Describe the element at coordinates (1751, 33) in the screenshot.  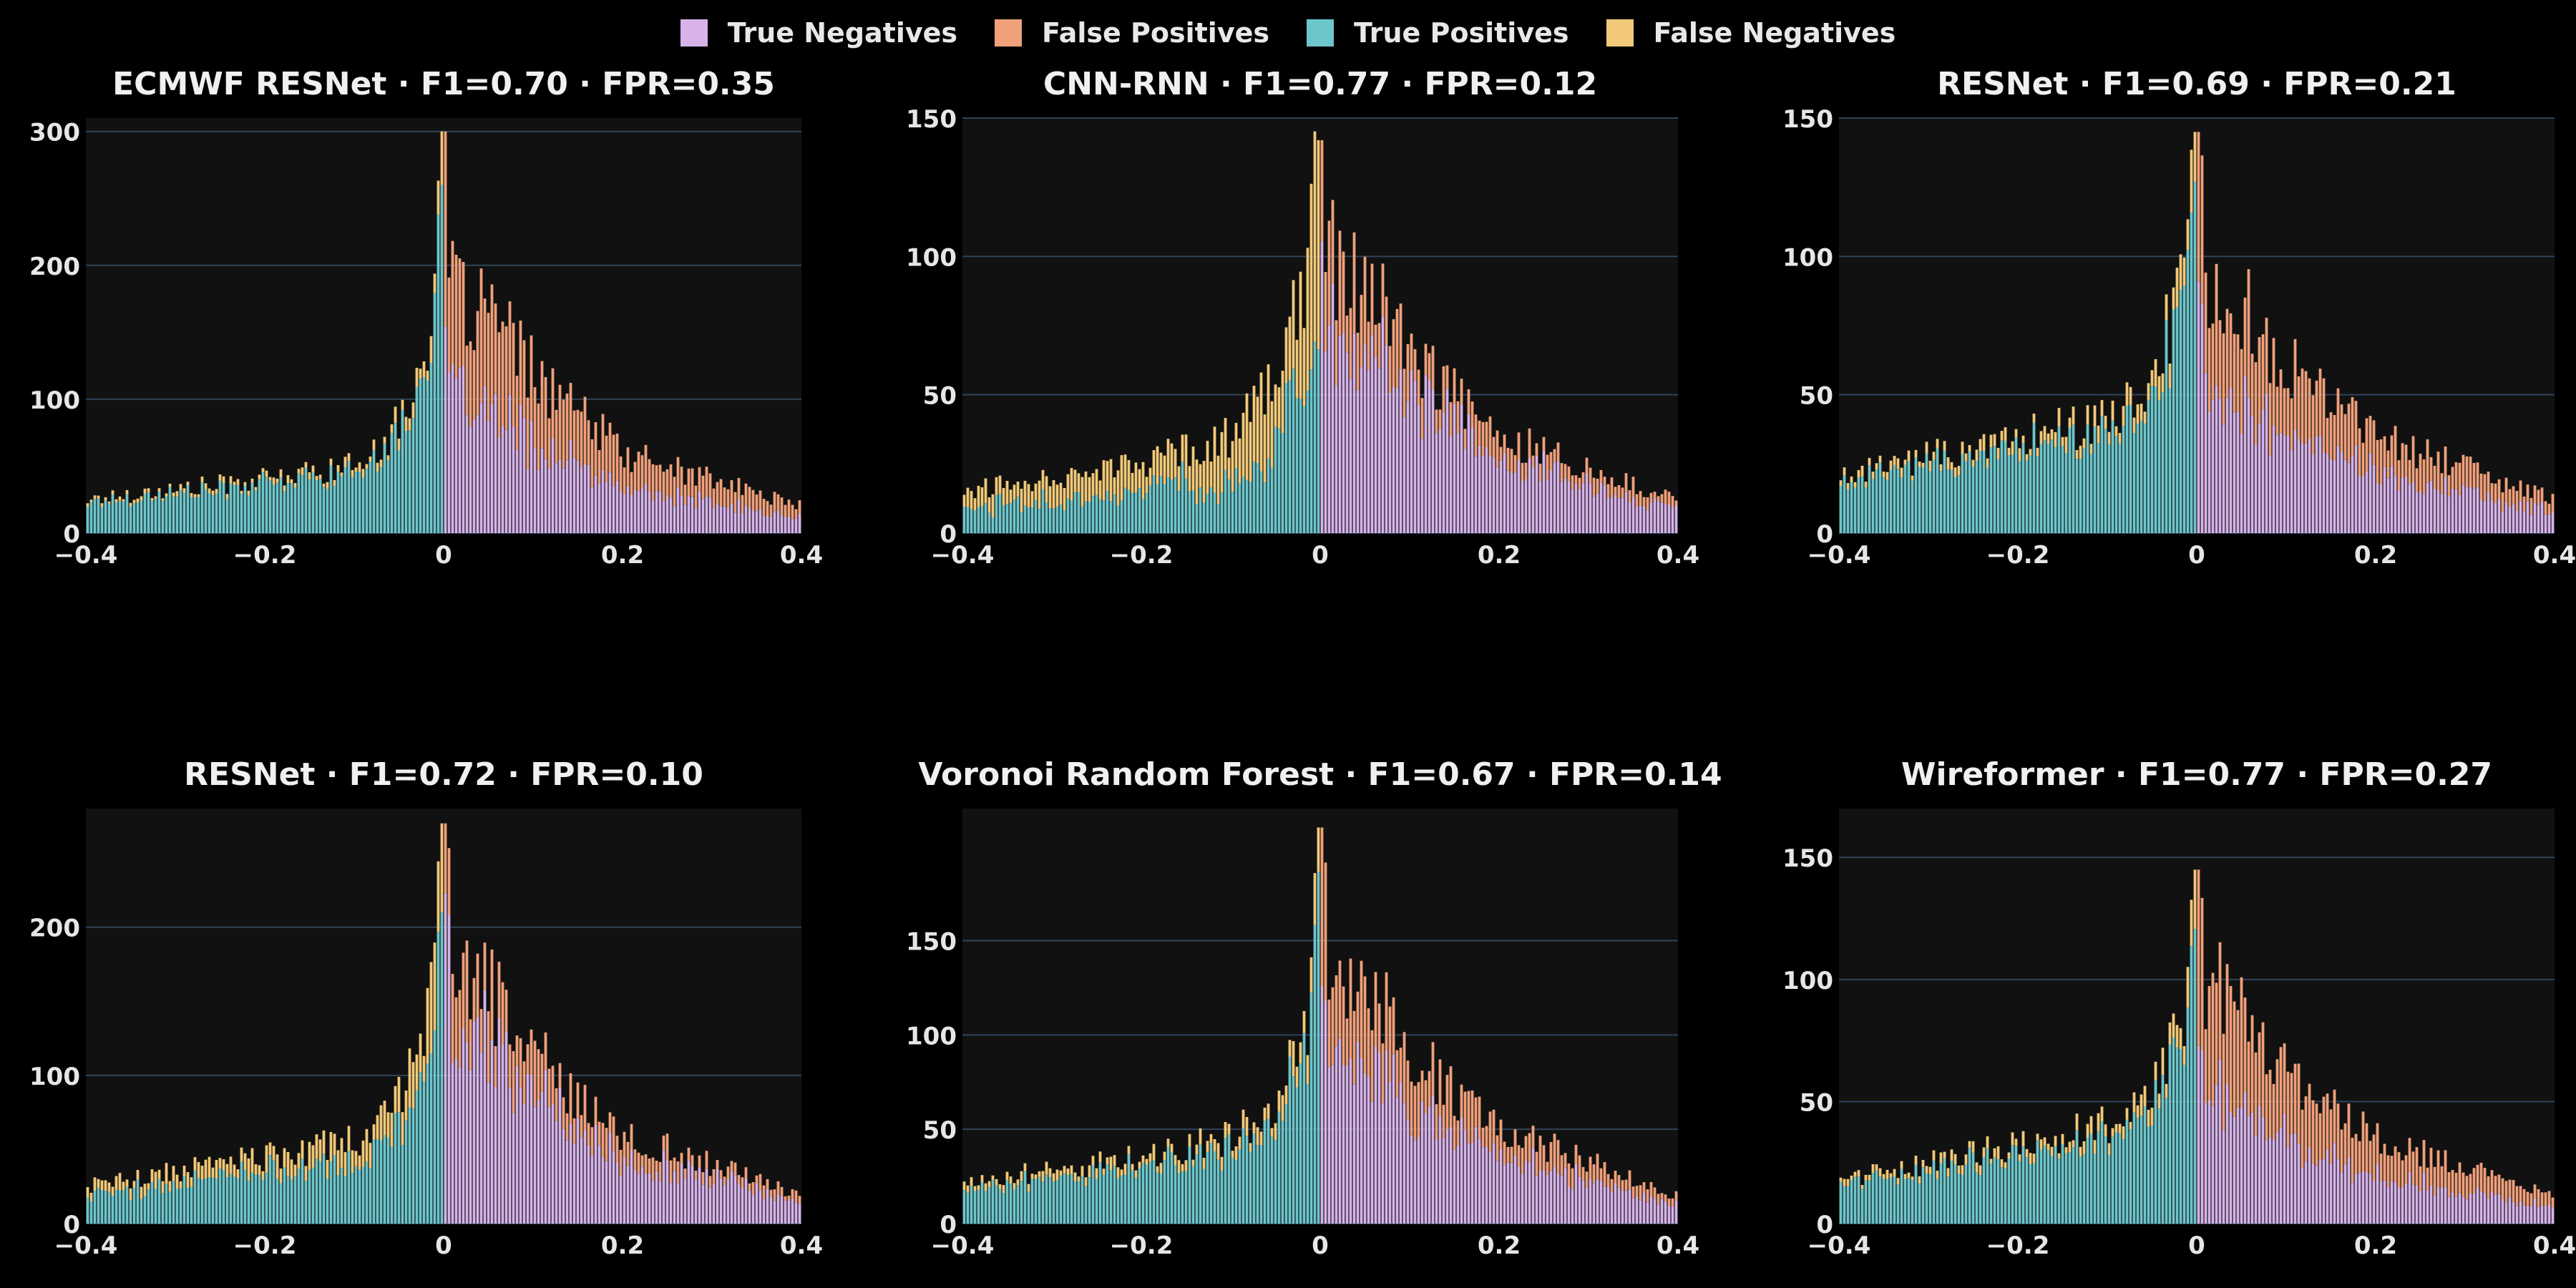
I see `legend-item-false-negatives: False Negatives` at that location.